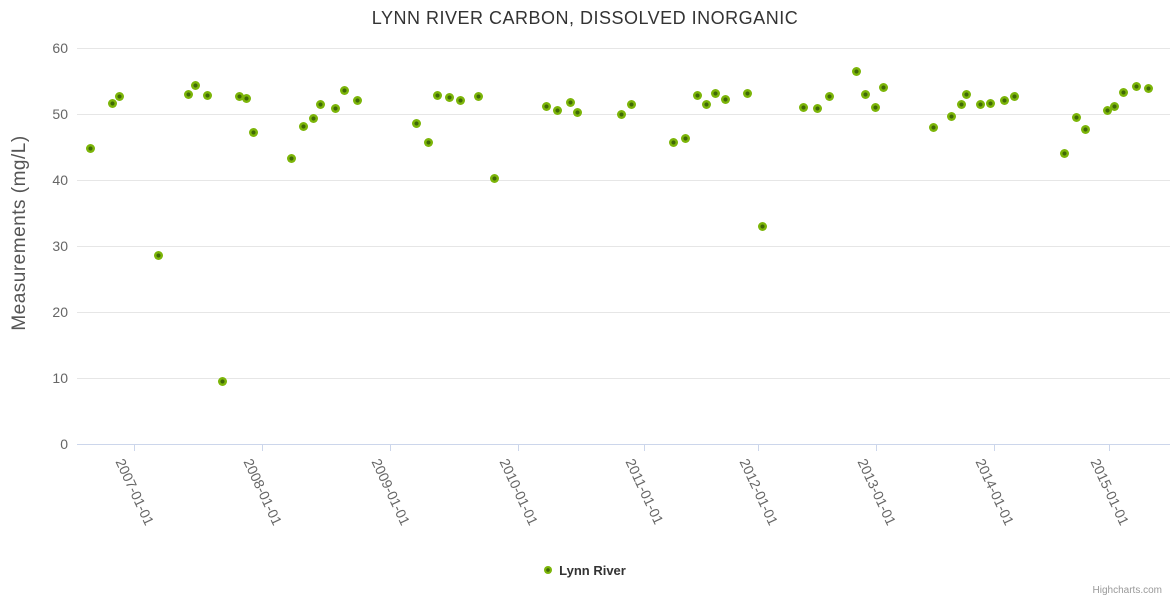 Image resolution: width=1170 pixels, height=600 pixels. I want to click on y-axis-tick-label: 50, so click(60, 114).